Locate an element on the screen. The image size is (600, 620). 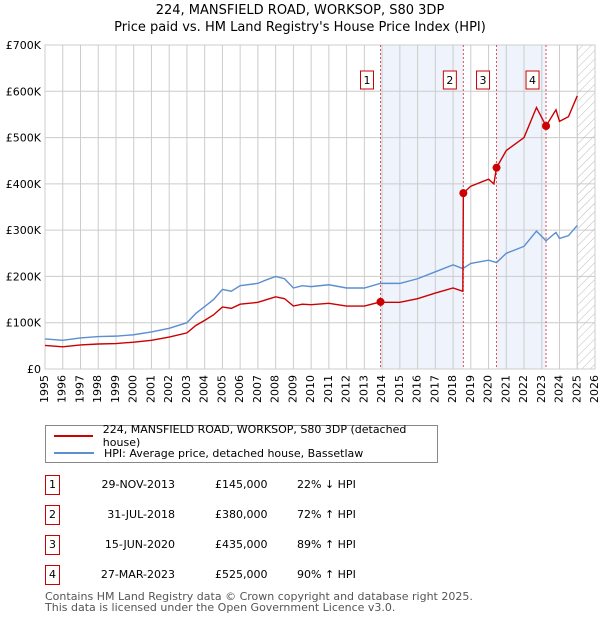
x-tick-label: 2000 is located at coordinates (133, 389).